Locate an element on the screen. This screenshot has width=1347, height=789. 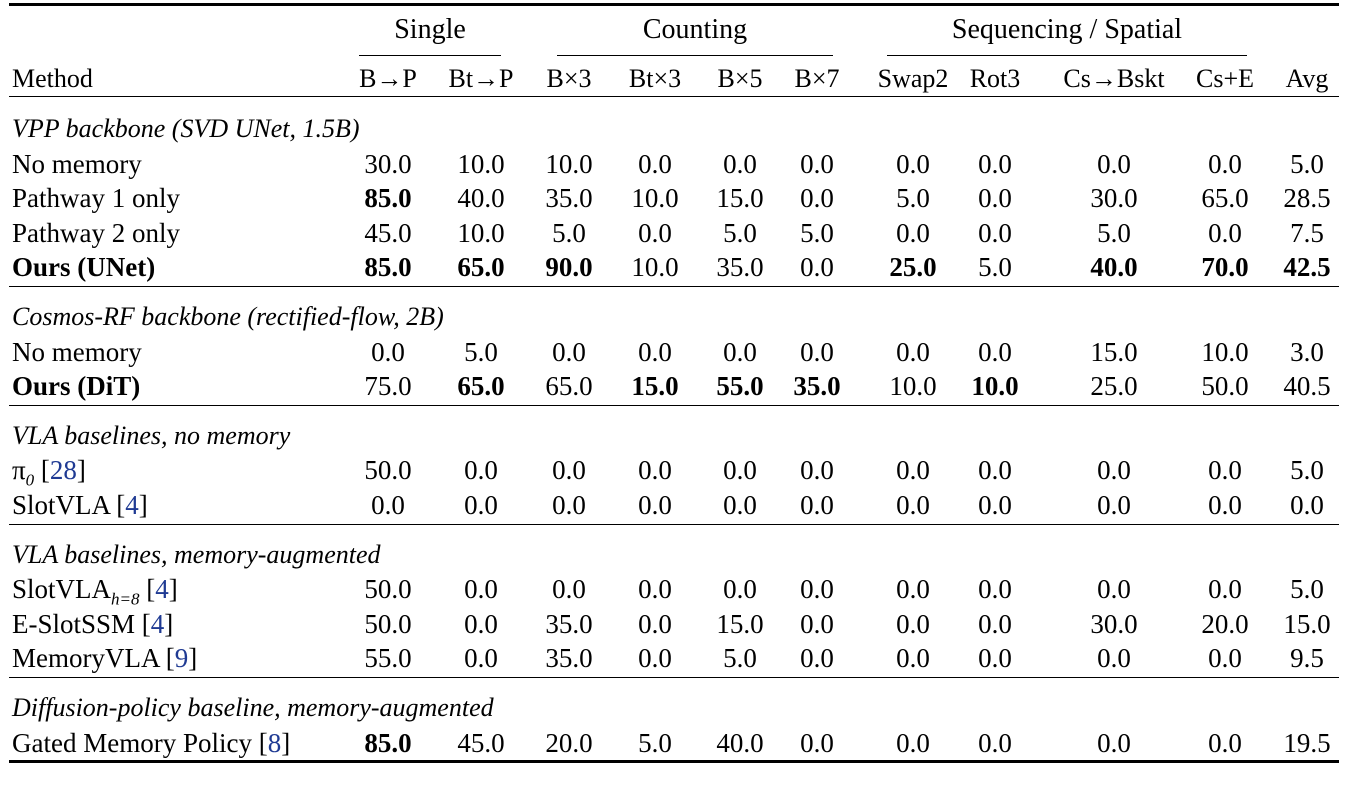
citation-link: 9 is located at coordinates (181, 658).